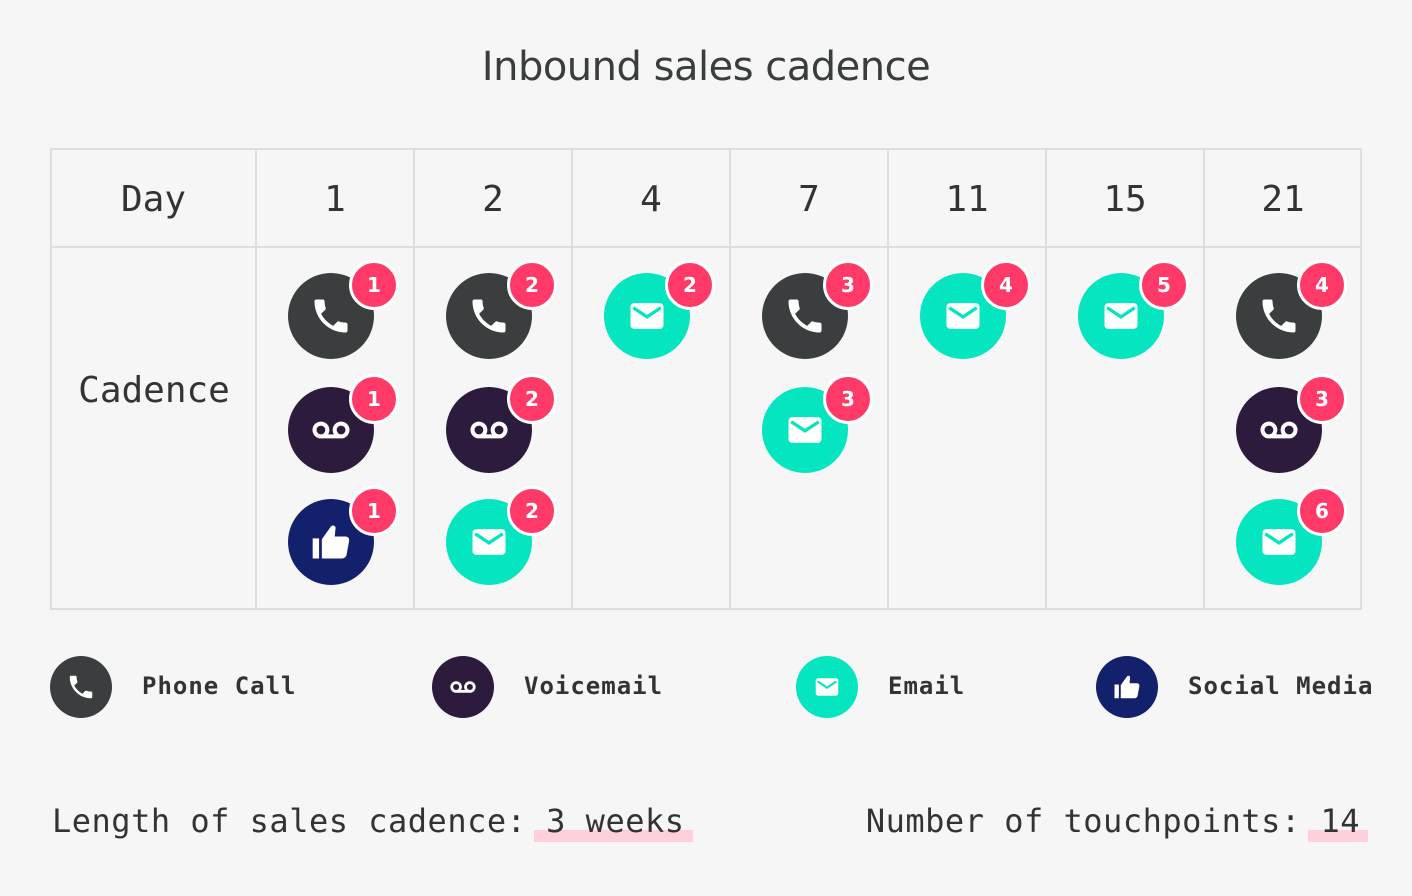 The width and height of the screenshot is (1412, 896). What do you see at coordinates (154, 390) in the screenshot?
I see `cadence-row-label: Cadence` at bounding box center [154, 390].